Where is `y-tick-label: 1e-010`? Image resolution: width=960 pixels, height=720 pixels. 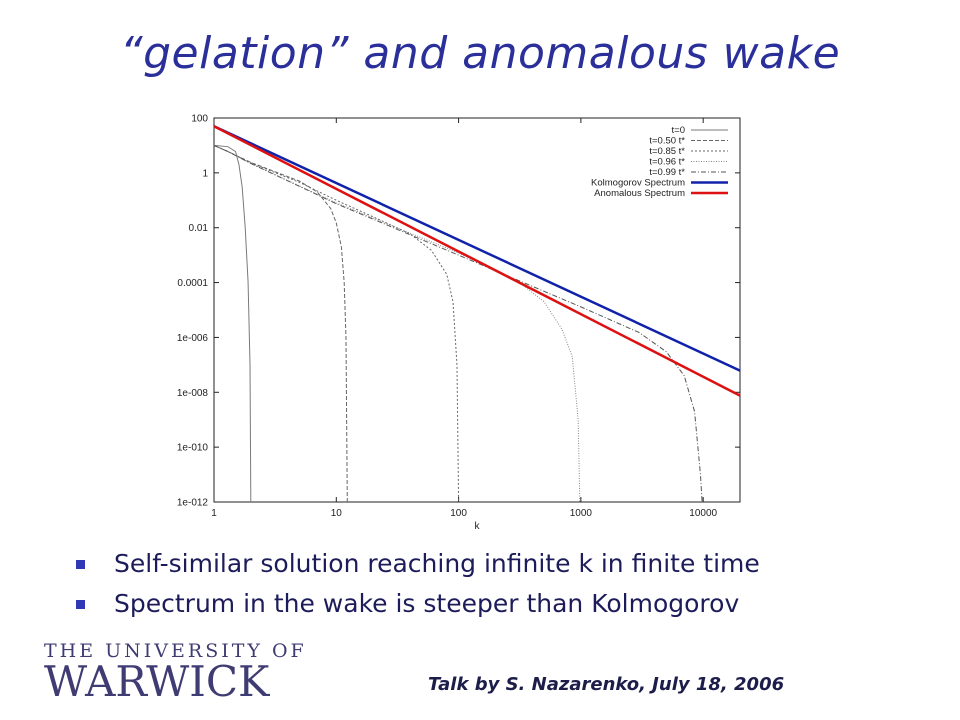
y-tick-label: 1e-010 is located at coordinates (193, 448).